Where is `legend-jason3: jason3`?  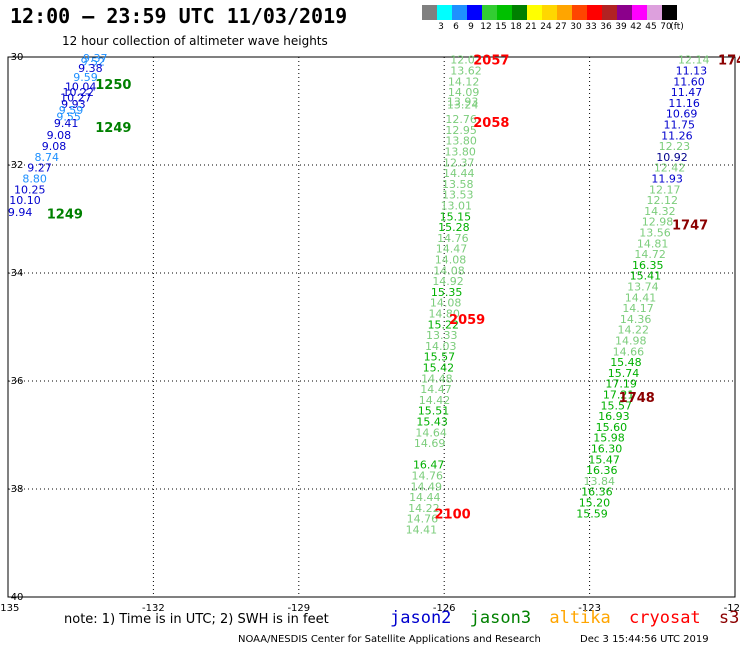 legend-jason3: jason3 is located at coordinates (500, 618).